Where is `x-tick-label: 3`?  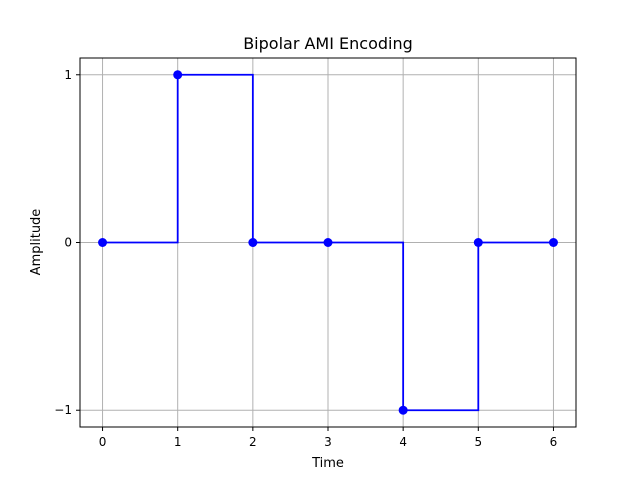 x-tick-label: 3 is located at coordinates (328, 442).